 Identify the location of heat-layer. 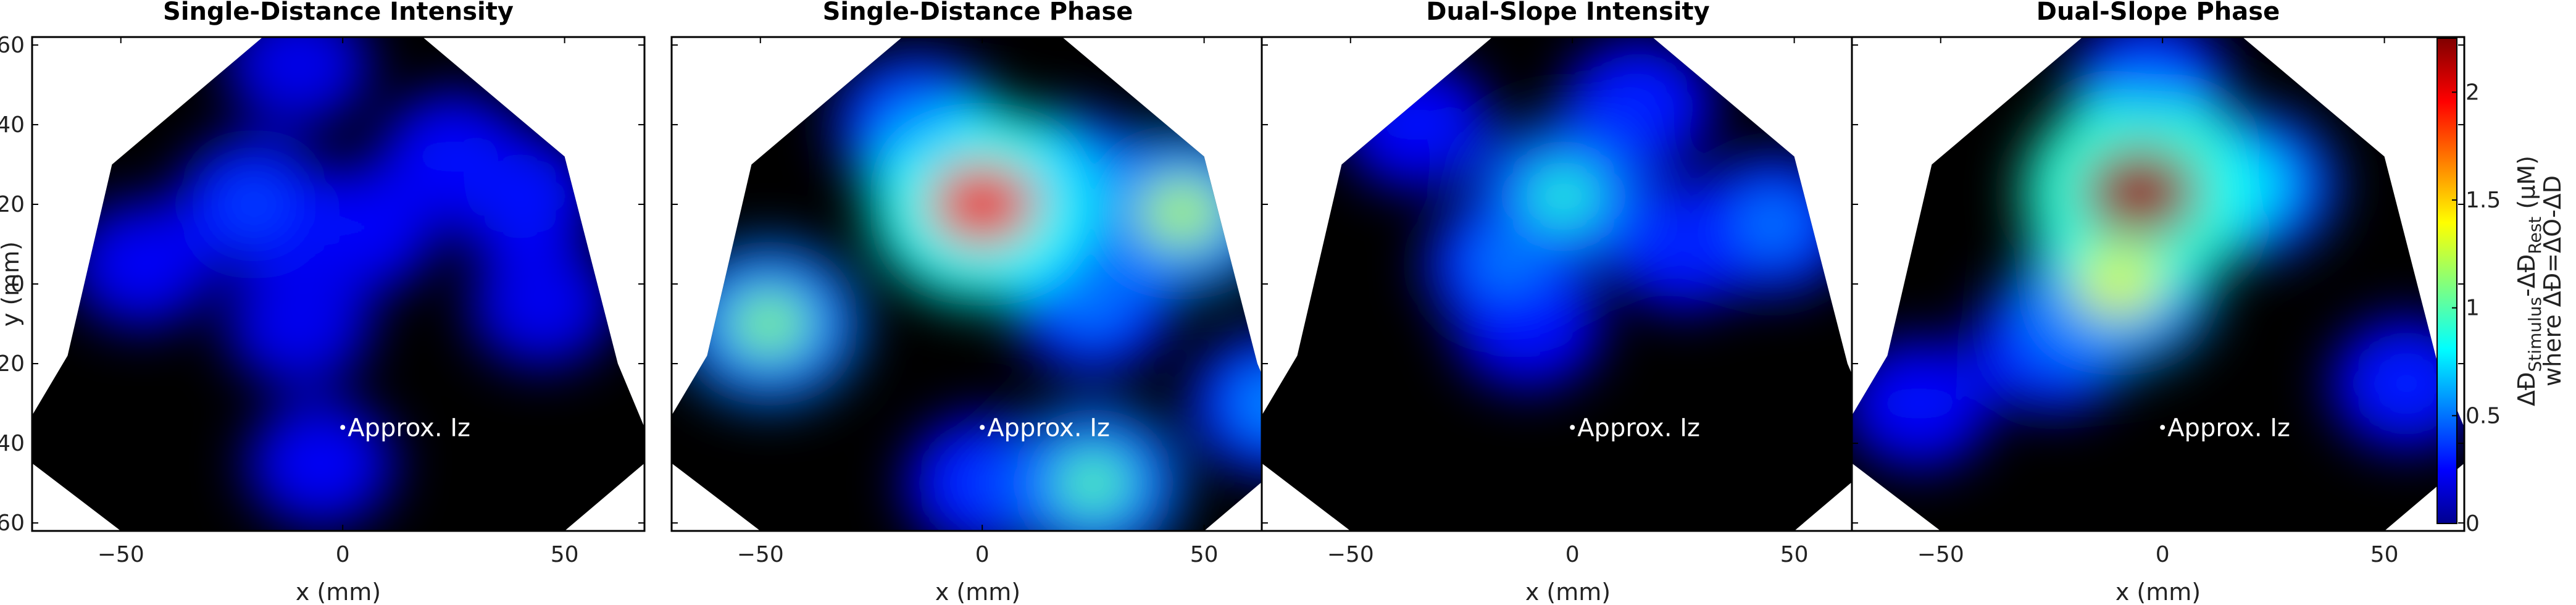
(1598, 214).